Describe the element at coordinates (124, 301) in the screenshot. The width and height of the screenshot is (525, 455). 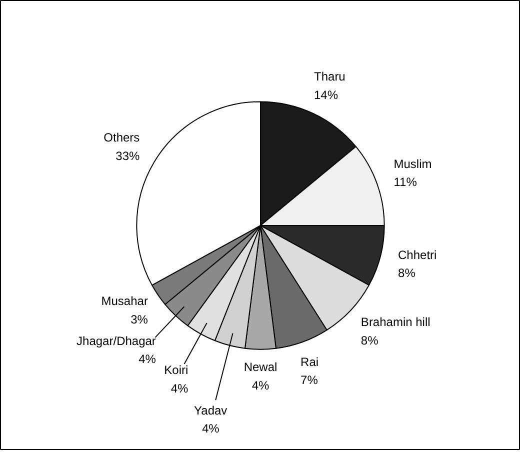
I see `slice-label: Musahar` at that location.